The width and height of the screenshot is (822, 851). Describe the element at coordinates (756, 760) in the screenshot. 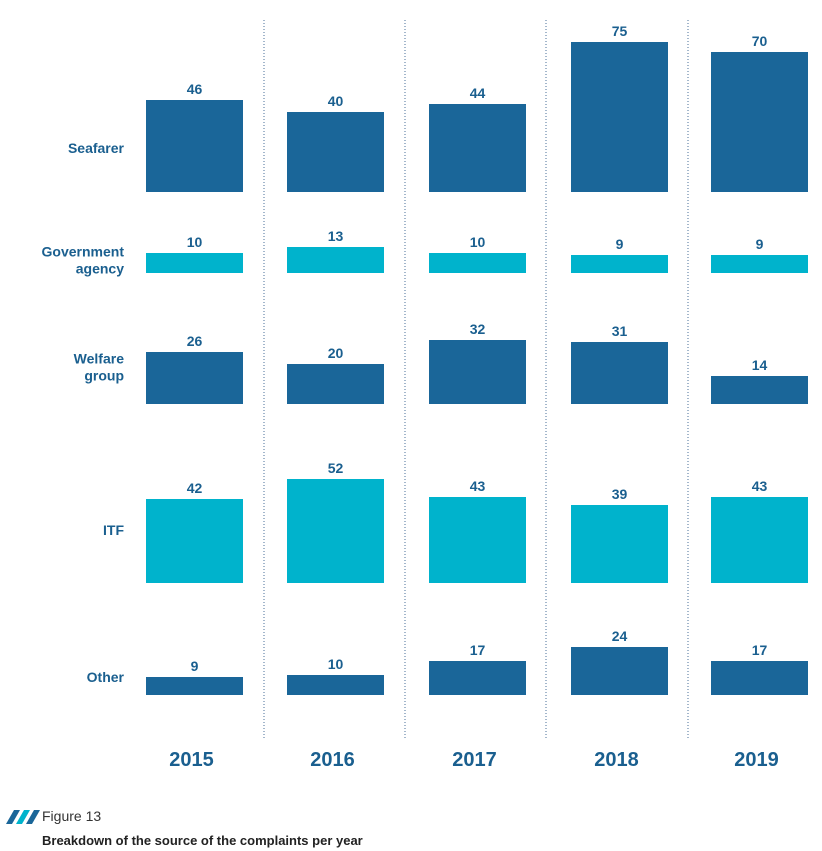

I see `year-tick-label: 2019` at that location.